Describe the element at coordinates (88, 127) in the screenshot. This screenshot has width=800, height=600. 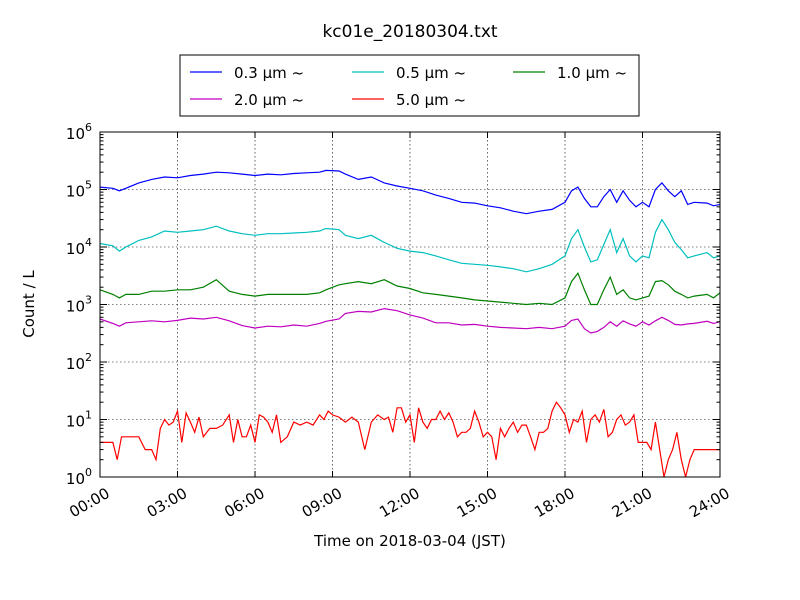
I see `y-tick-label-exponent: 6` at that location.